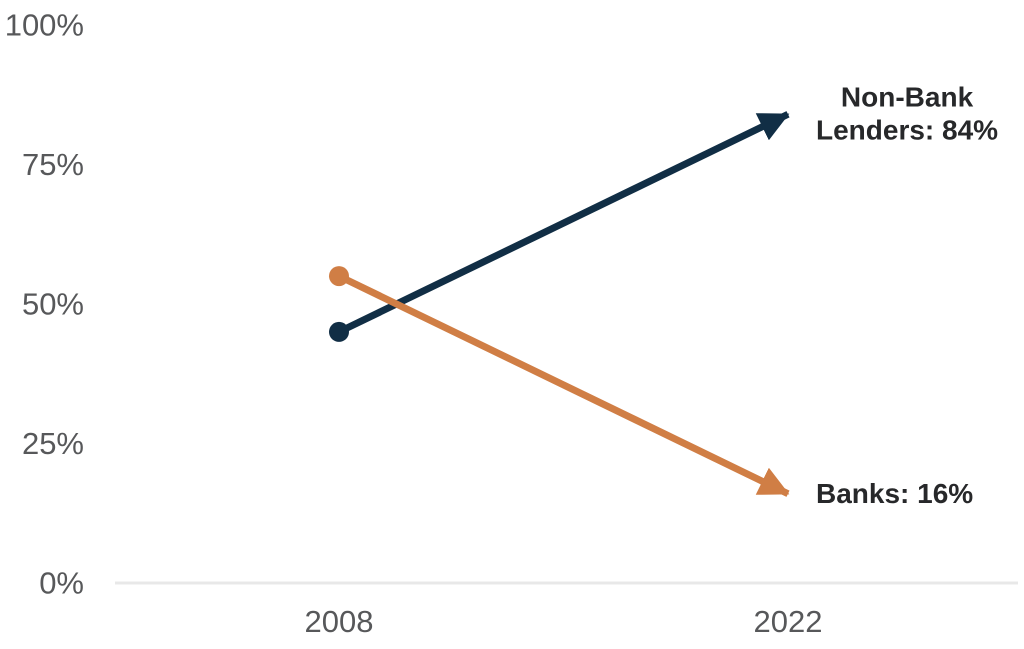 This screenshot has width=1024, height=649. Describe the element at coordinates (53, 164) in the screenshot. I see `y-tick-label: 75%` at that location.